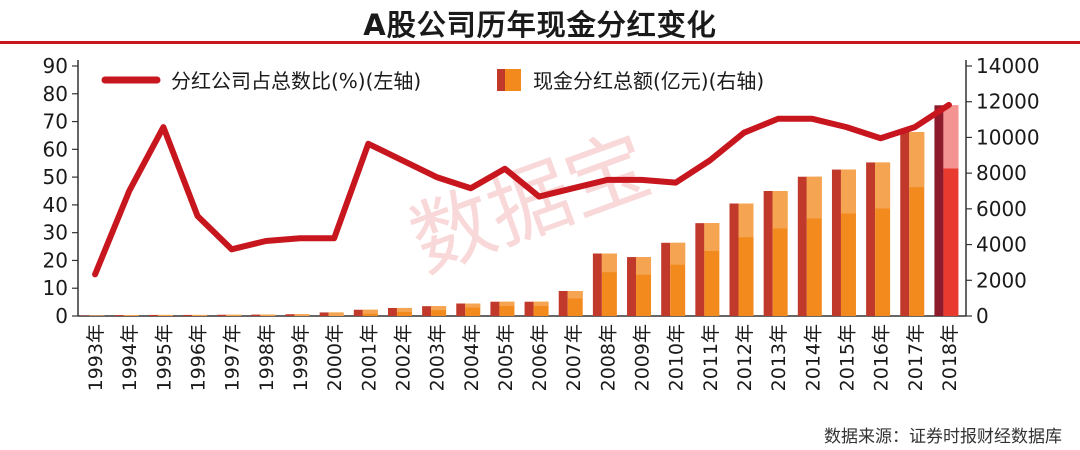 This screenshot has width=1080, height=450. I want to click on chart-title: A股公司历年现金分红变化, so click(540, 25).